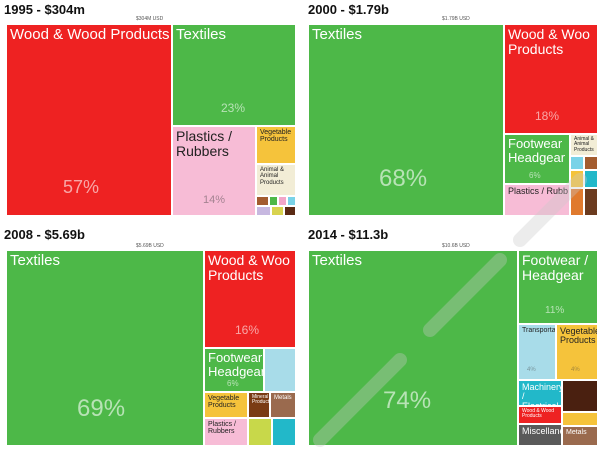 The image size is (601, 450). What do you see at coordinates (214, 200) in the screenshot?
I see `treemap-cell-percent: 14%` at bounding box center [214, 200].